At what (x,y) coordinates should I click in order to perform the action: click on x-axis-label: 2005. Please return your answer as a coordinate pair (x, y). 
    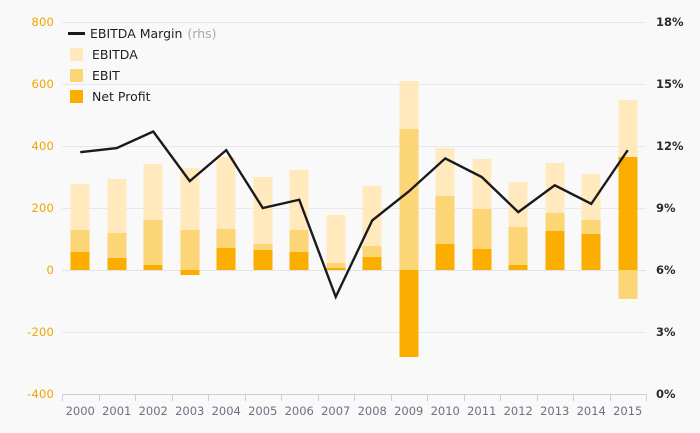
    Looking at the image, I should click on (263, 411).